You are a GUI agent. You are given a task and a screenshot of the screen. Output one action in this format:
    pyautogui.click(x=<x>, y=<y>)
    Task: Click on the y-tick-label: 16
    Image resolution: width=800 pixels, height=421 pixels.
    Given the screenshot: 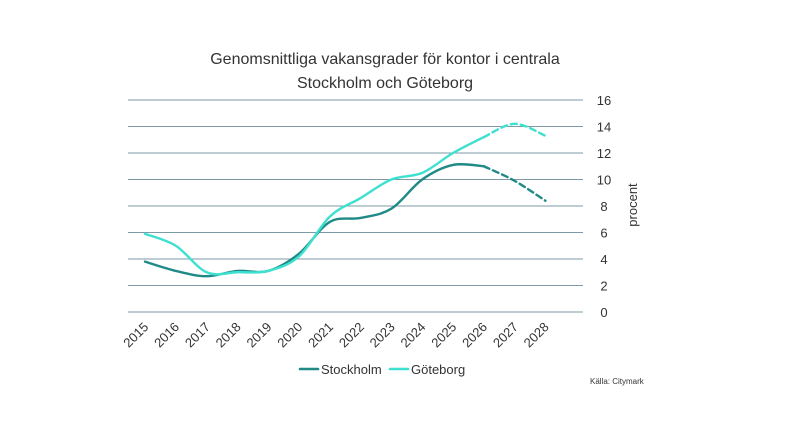 What is the action you would take?
    pyautogui.click(x=604, y=100)
    